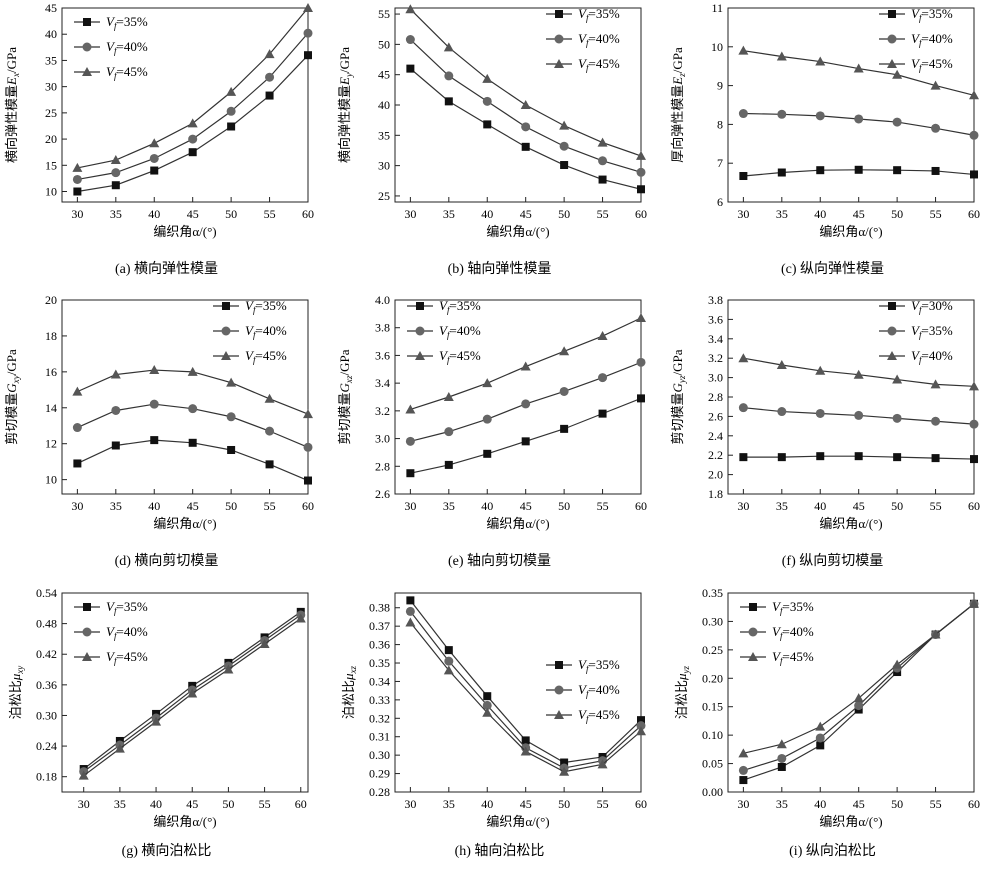  What do you see at coordinates (51, 60) in the screenshot?
I see `y-tick-label: 35` at bounding box center [51, 60].